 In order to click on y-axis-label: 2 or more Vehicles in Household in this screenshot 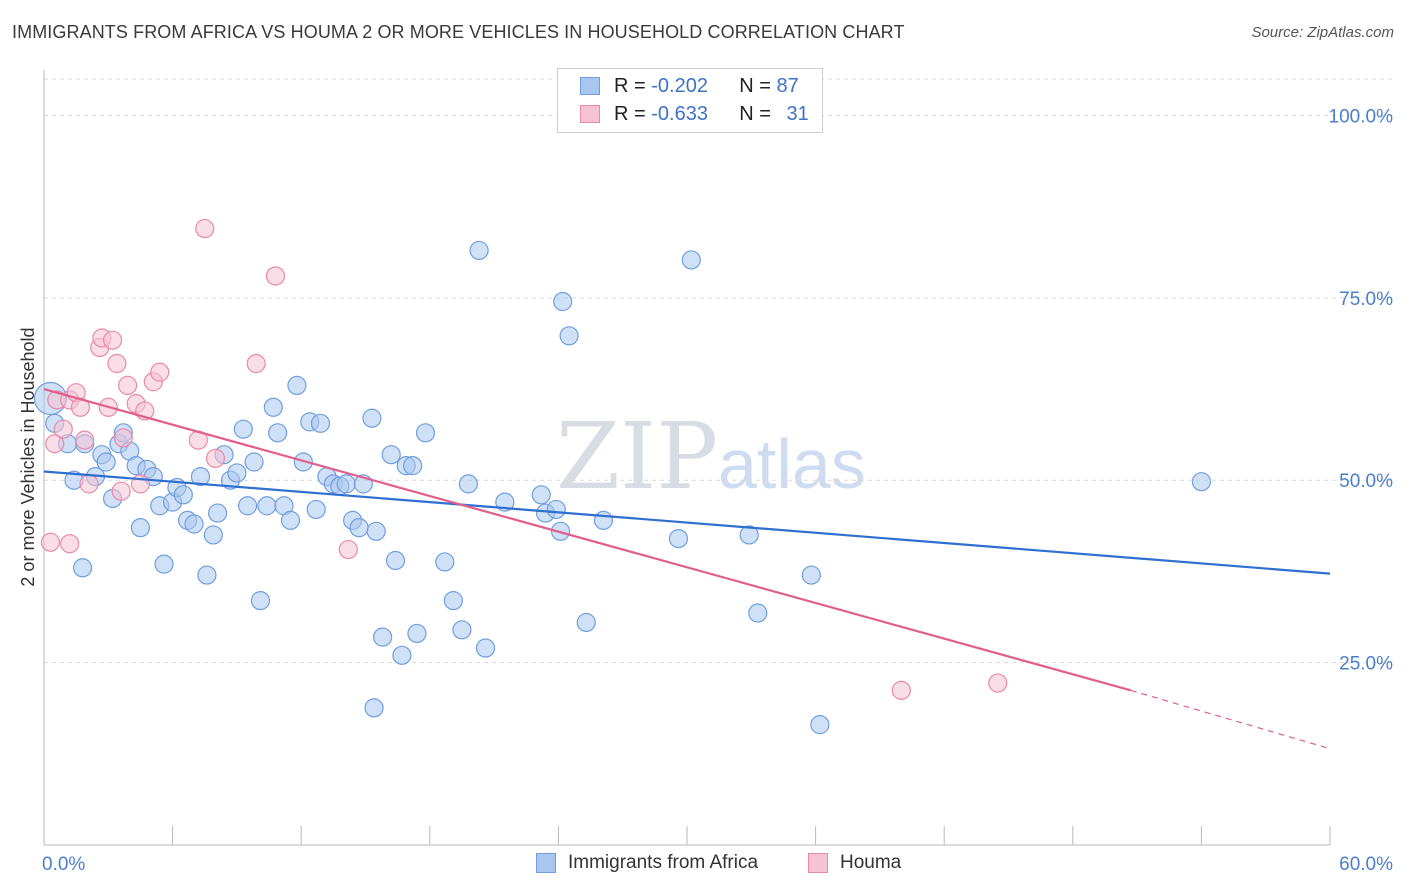, I will do `click(28, 456)`.